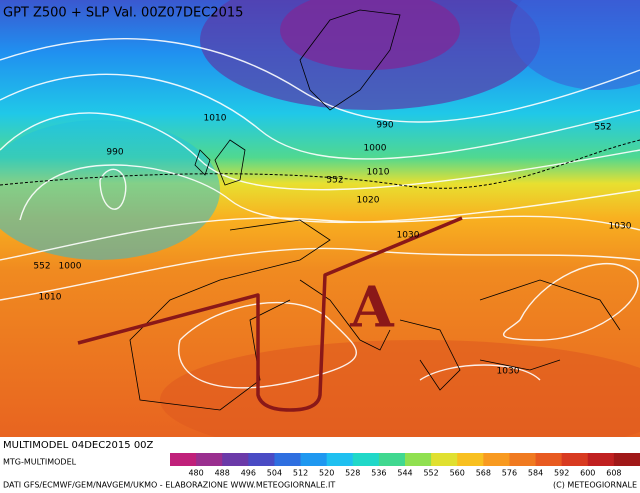 The height and width of the screenshot is (493, 640). Describe the element at coordinates (404, 473) in the screenshot. I see `colorbar-label: 544` at that location.